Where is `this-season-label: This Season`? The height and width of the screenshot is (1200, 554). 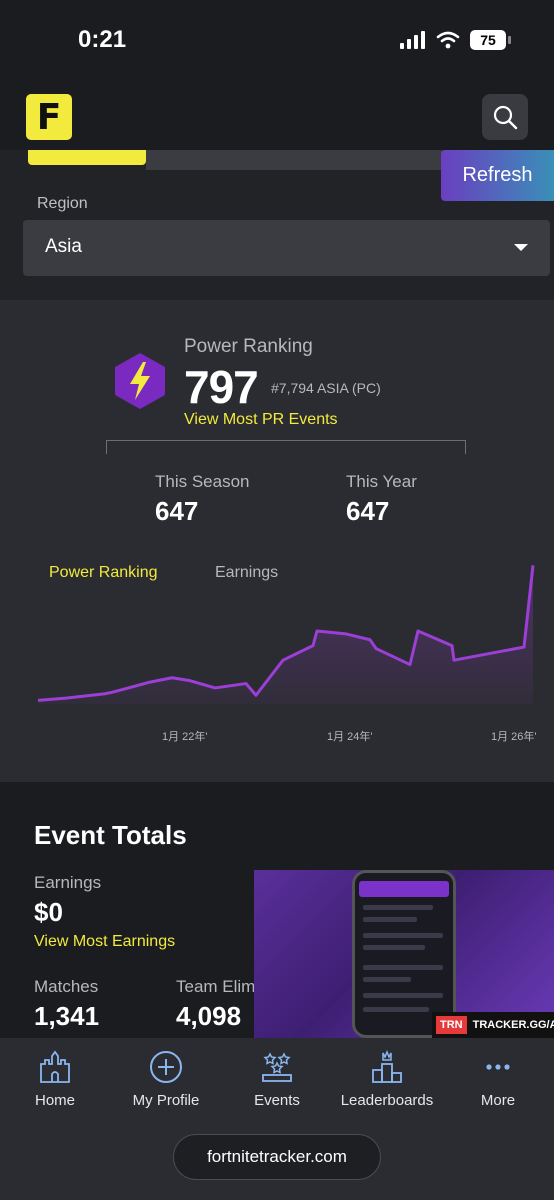 this-season-label: This Season is located at coordinates (202, 481).